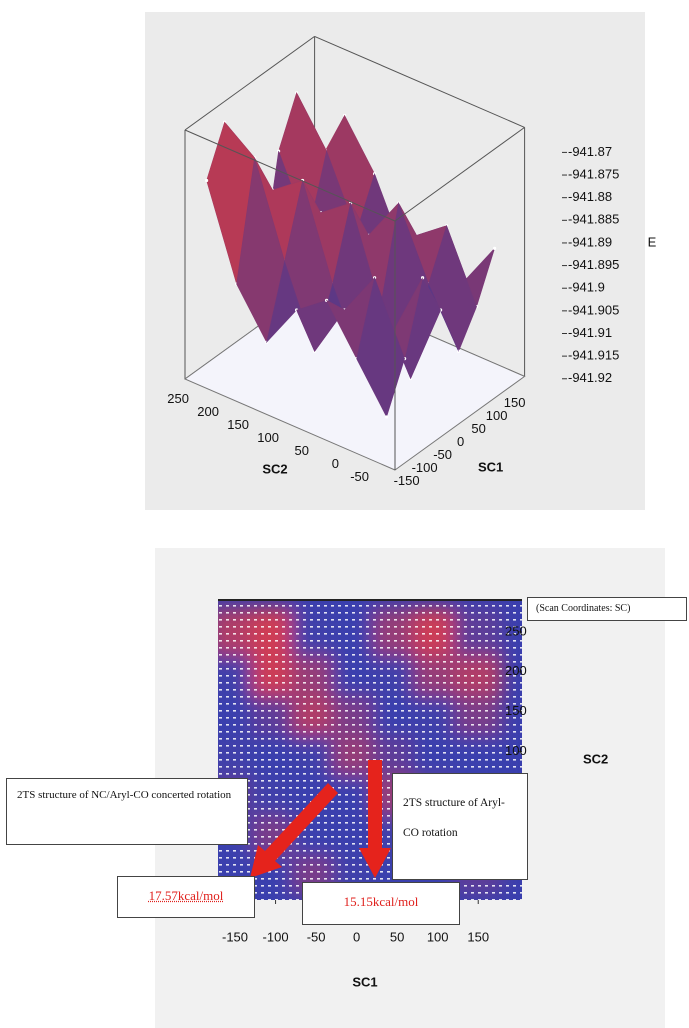 Image resolution: width=689 pixels, height=1028 pixels. What do you see at coordinates (359, 476) in the screenshot?
I see `y-tick-label: -50` at bounding box center [359, 476].